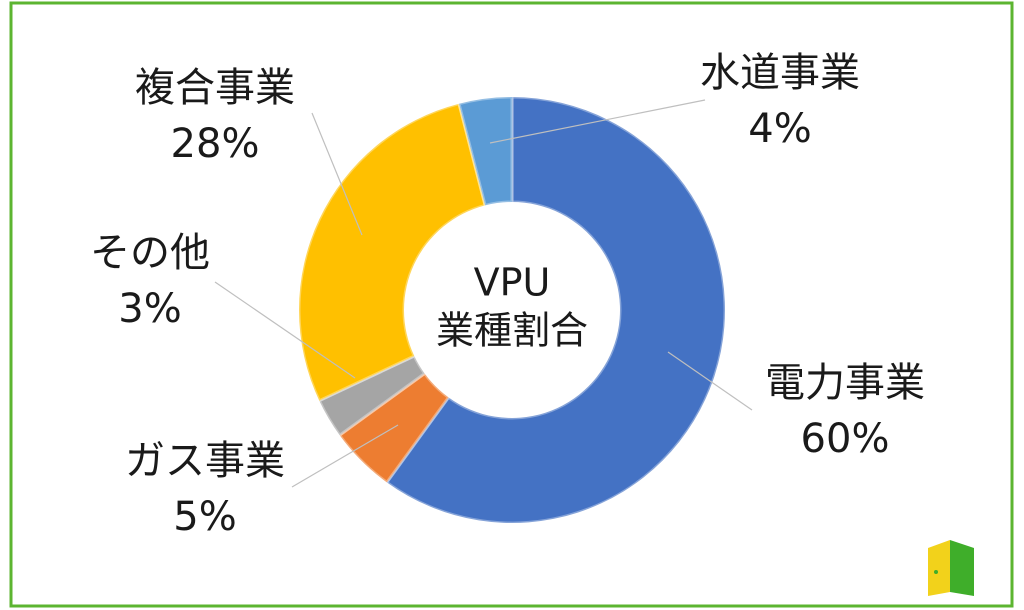 The height and width of the screenshot is (610, 1024). Describe the element at coordinates (149, 309) in the screenshot. I see `value-label: 3%` at that location.